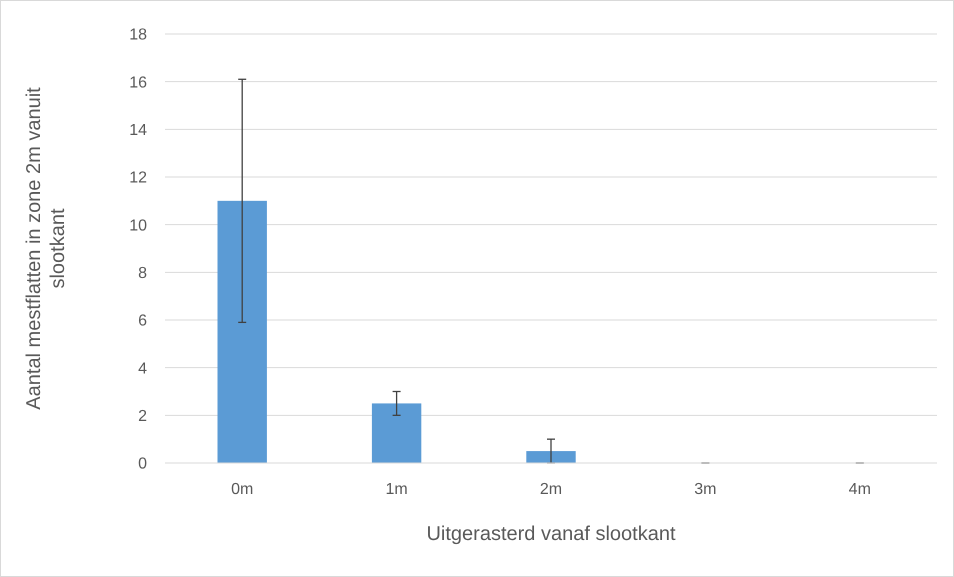 The height and width of the screenshot is (577, 954). I want to click on x-tick-label: 0m, so click(242, 489).